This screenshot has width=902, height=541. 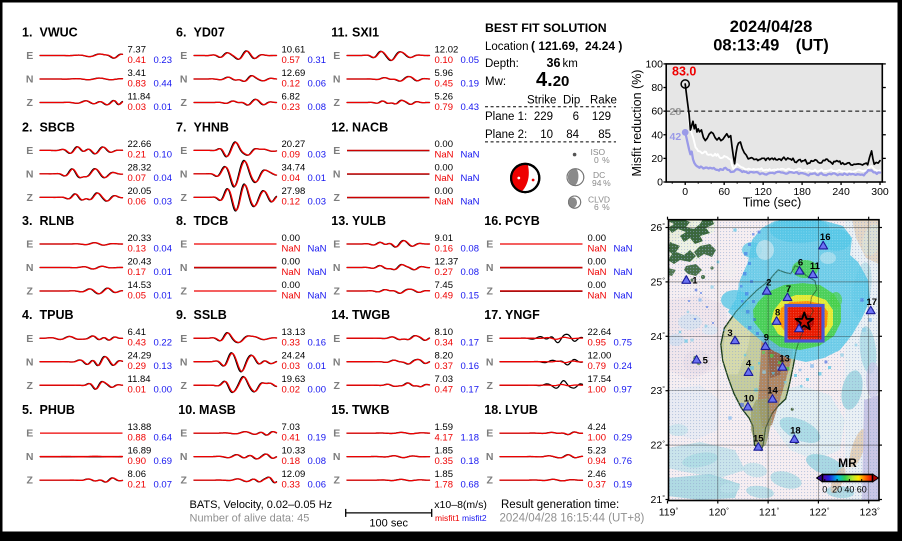 What do you see at coordinates (291, 343) in the screenshot?
I see `svg-text: 0.33` at bounding box center [291, 343].